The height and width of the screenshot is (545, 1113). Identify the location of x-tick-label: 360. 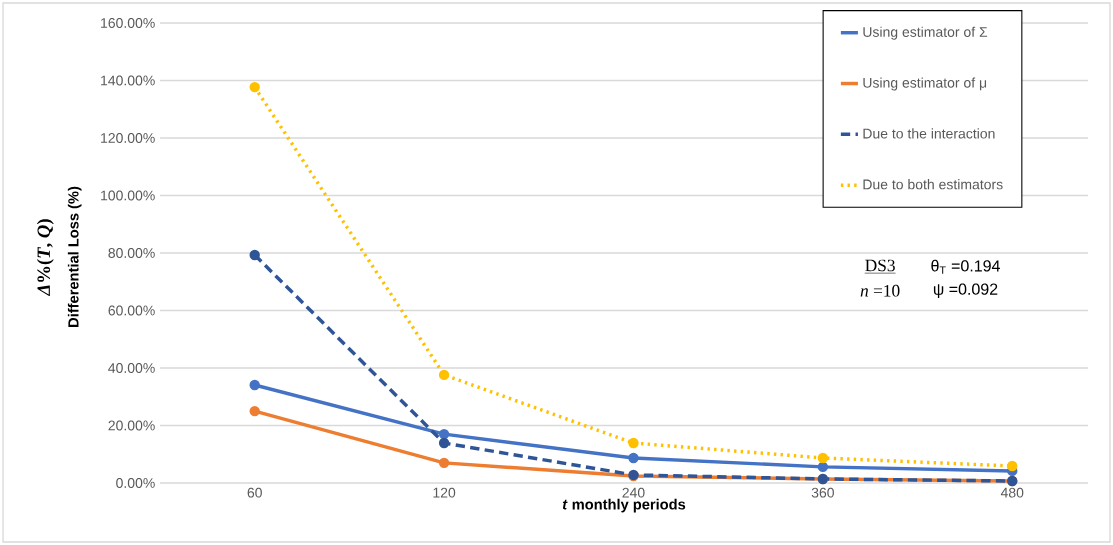
(822, 492).